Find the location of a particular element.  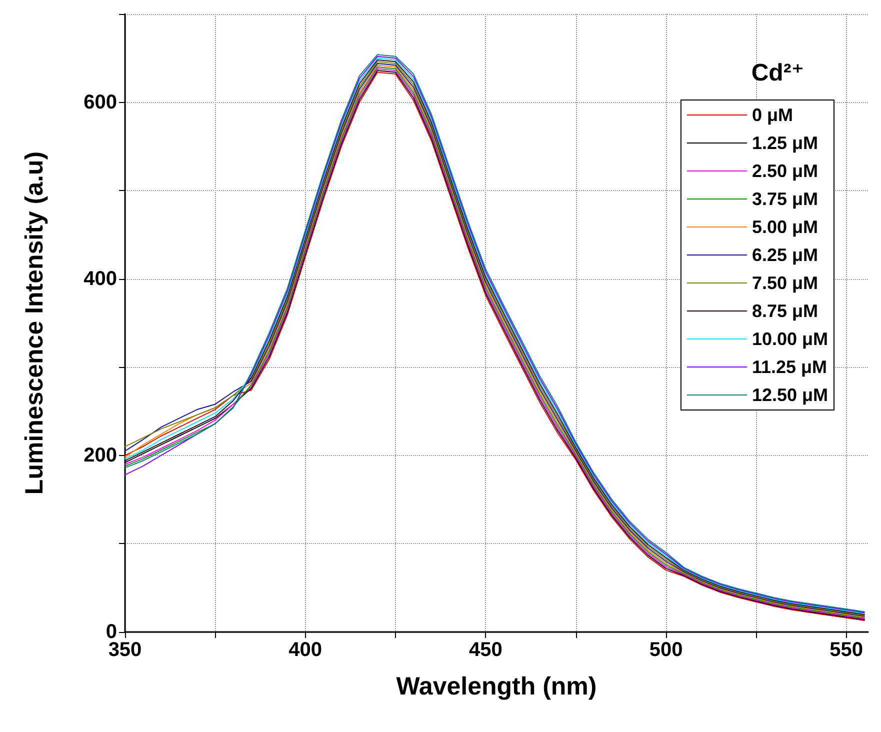

y-axis-title: Luminescence Intensity (a.u) is located at coordinates (34, 323).